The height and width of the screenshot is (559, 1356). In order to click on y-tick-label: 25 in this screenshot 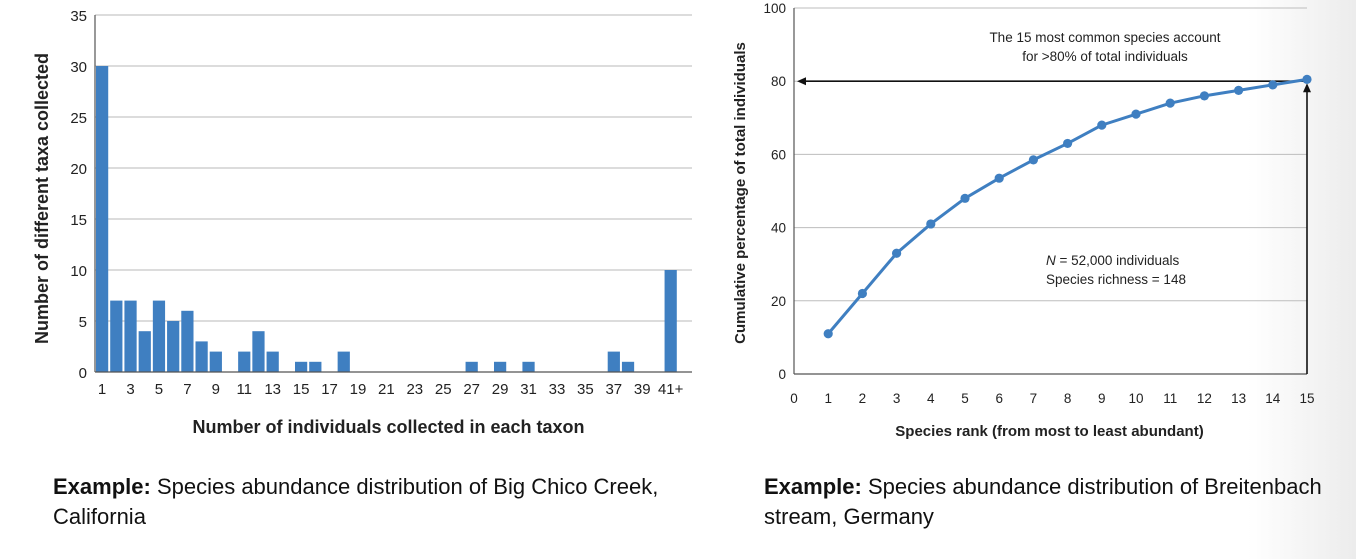, I will do `click(78, 118)`.